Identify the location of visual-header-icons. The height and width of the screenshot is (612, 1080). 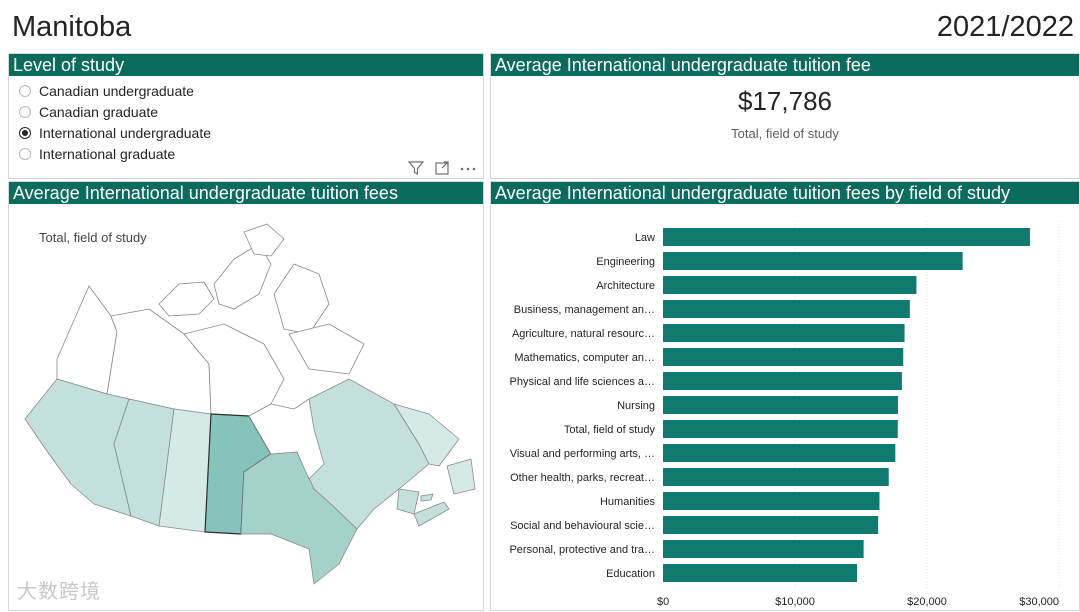
(442, 168).